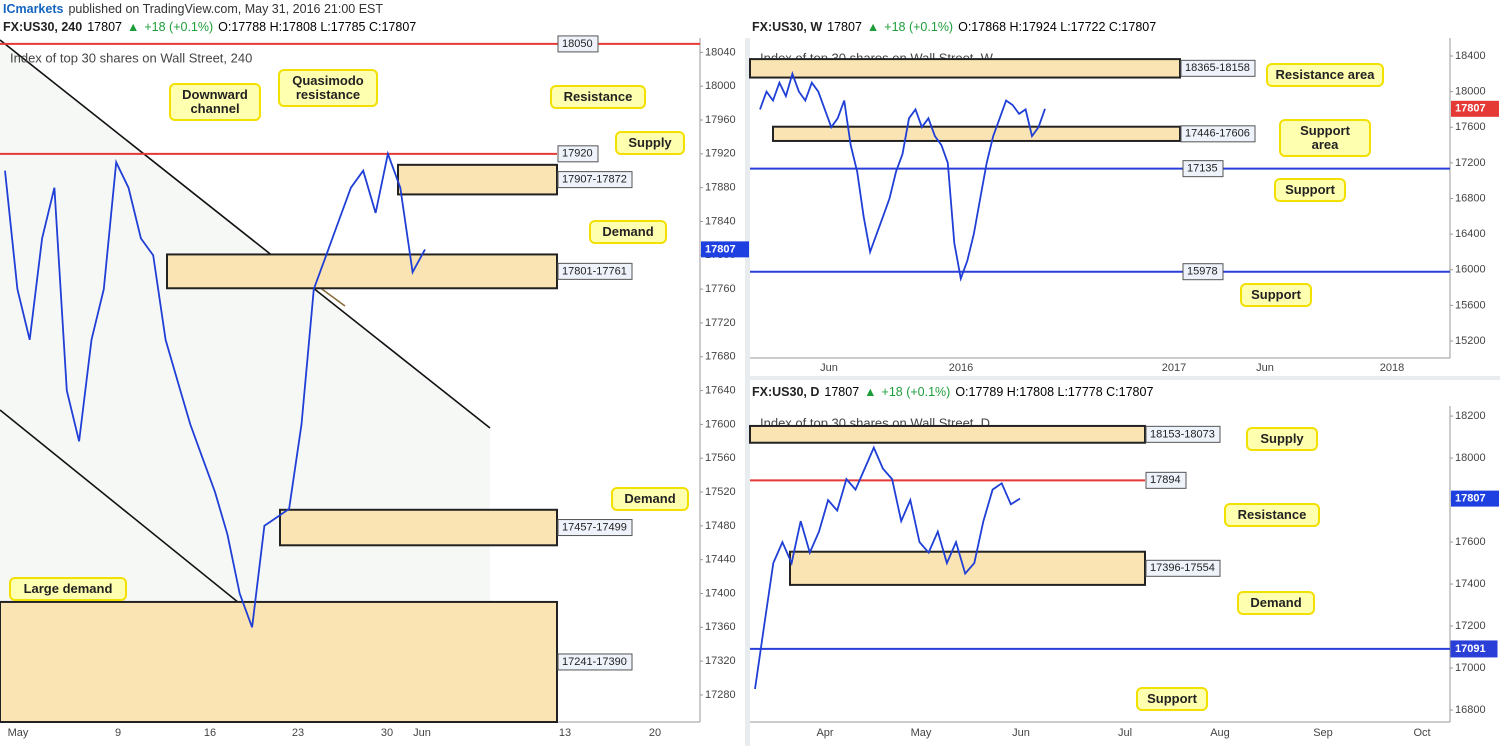  Describe the element at coordinates (1470, 270) in the screenshot. I see `y-tick-label: 16000` at that location.